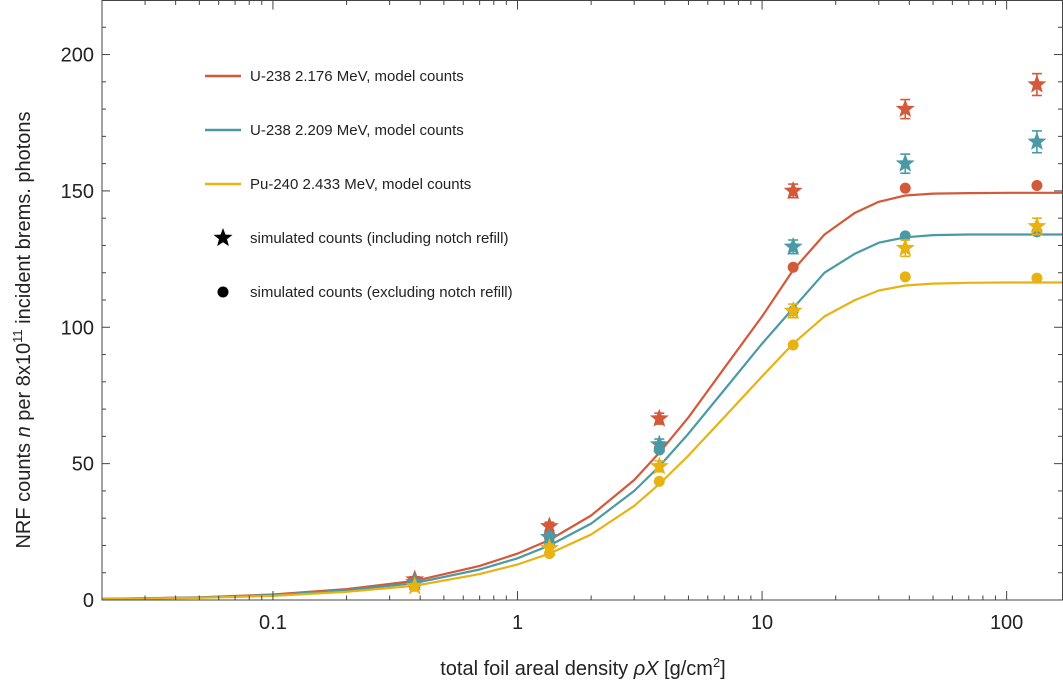  I want to click on x-tick-label: 100, so click(1006, 623).